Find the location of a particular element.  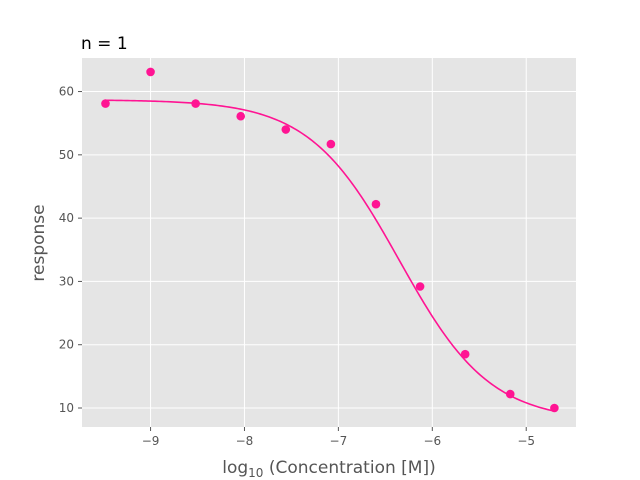

chart-title: n = 1 is located at coordinates (104, 44).